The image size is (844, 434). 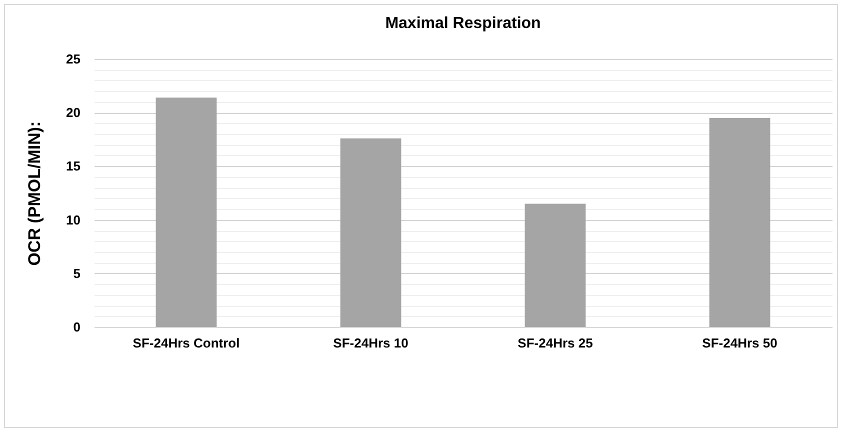 I want to click on y-tick-label: 20, so click(x=73, y=112).